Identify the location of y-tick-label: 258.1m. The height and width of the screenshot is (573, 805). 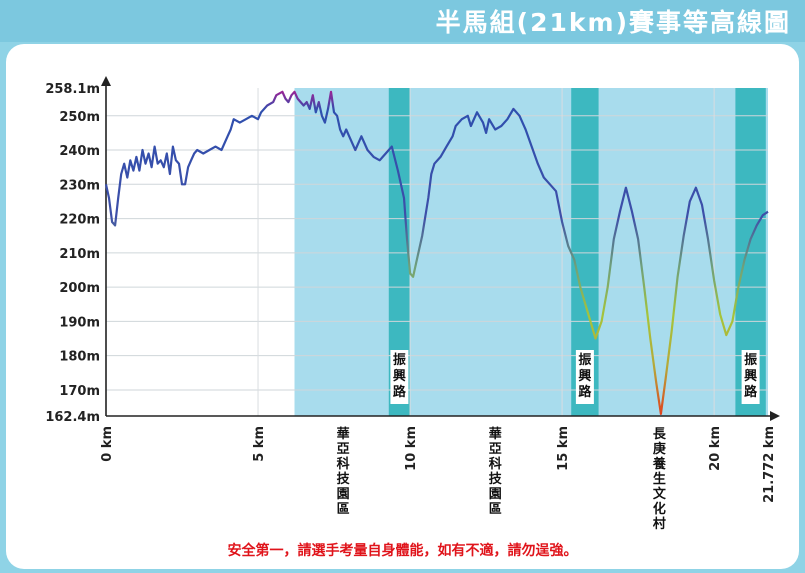
(72, 89).